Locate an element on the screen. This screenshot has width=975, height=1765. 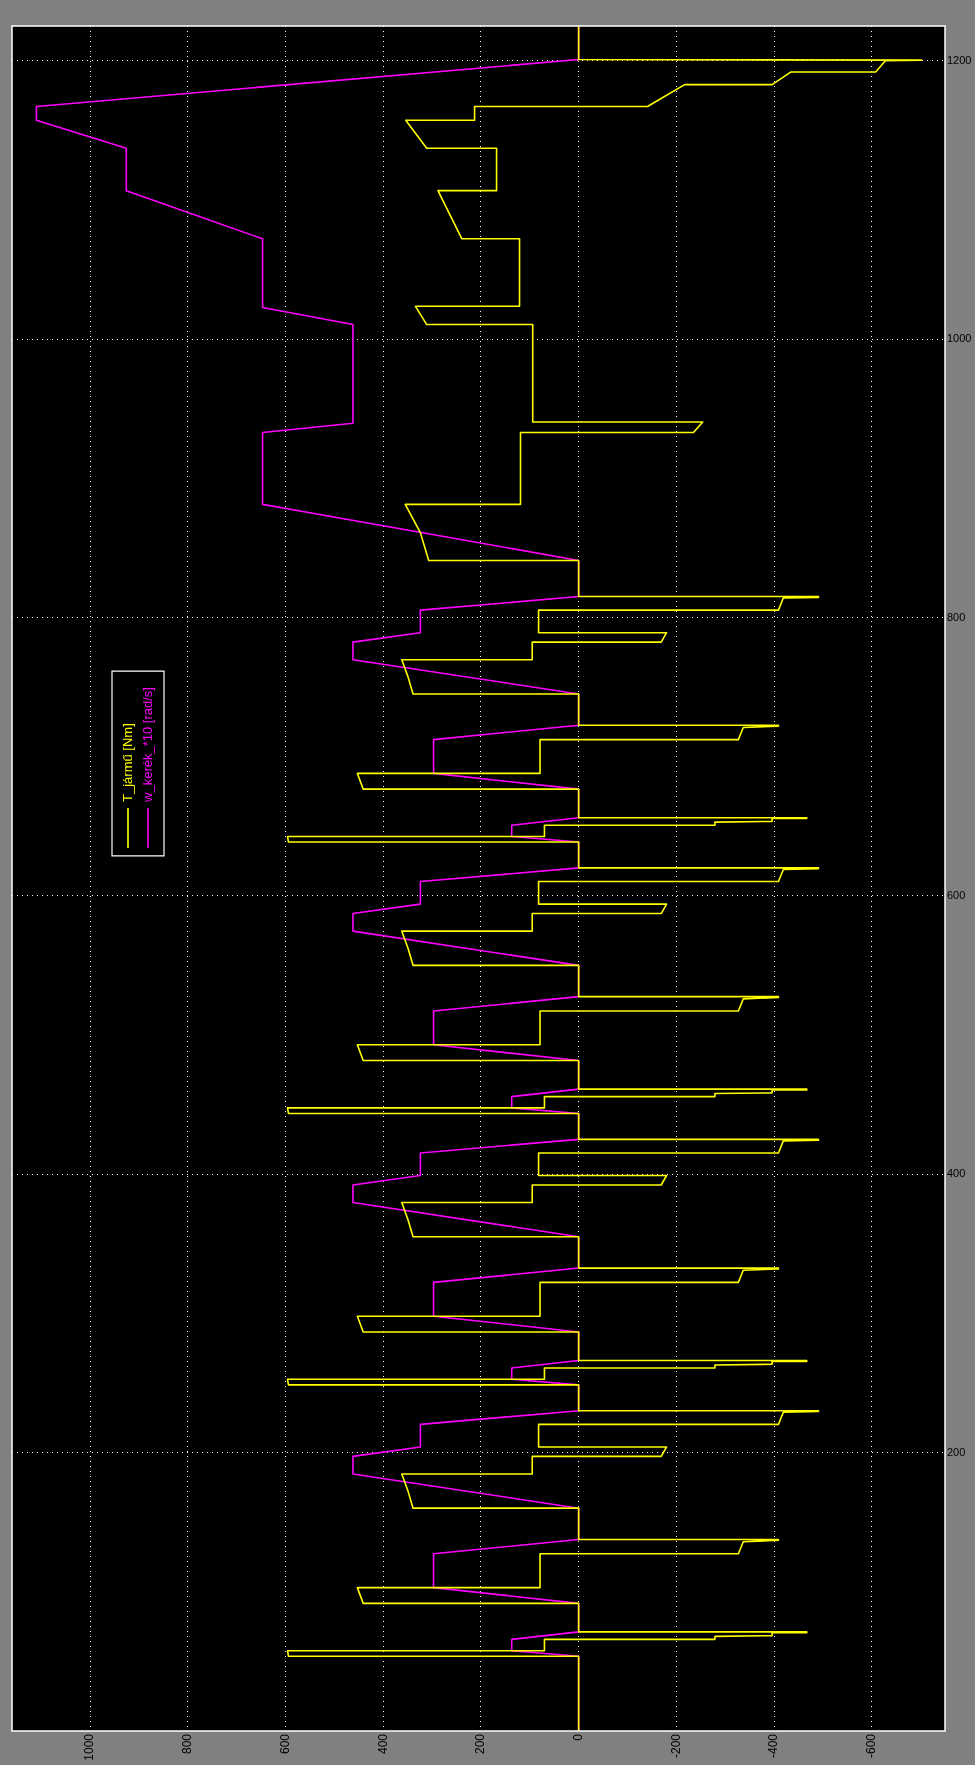
x-tick-label: 400 is located at coordinates (382, 1744).